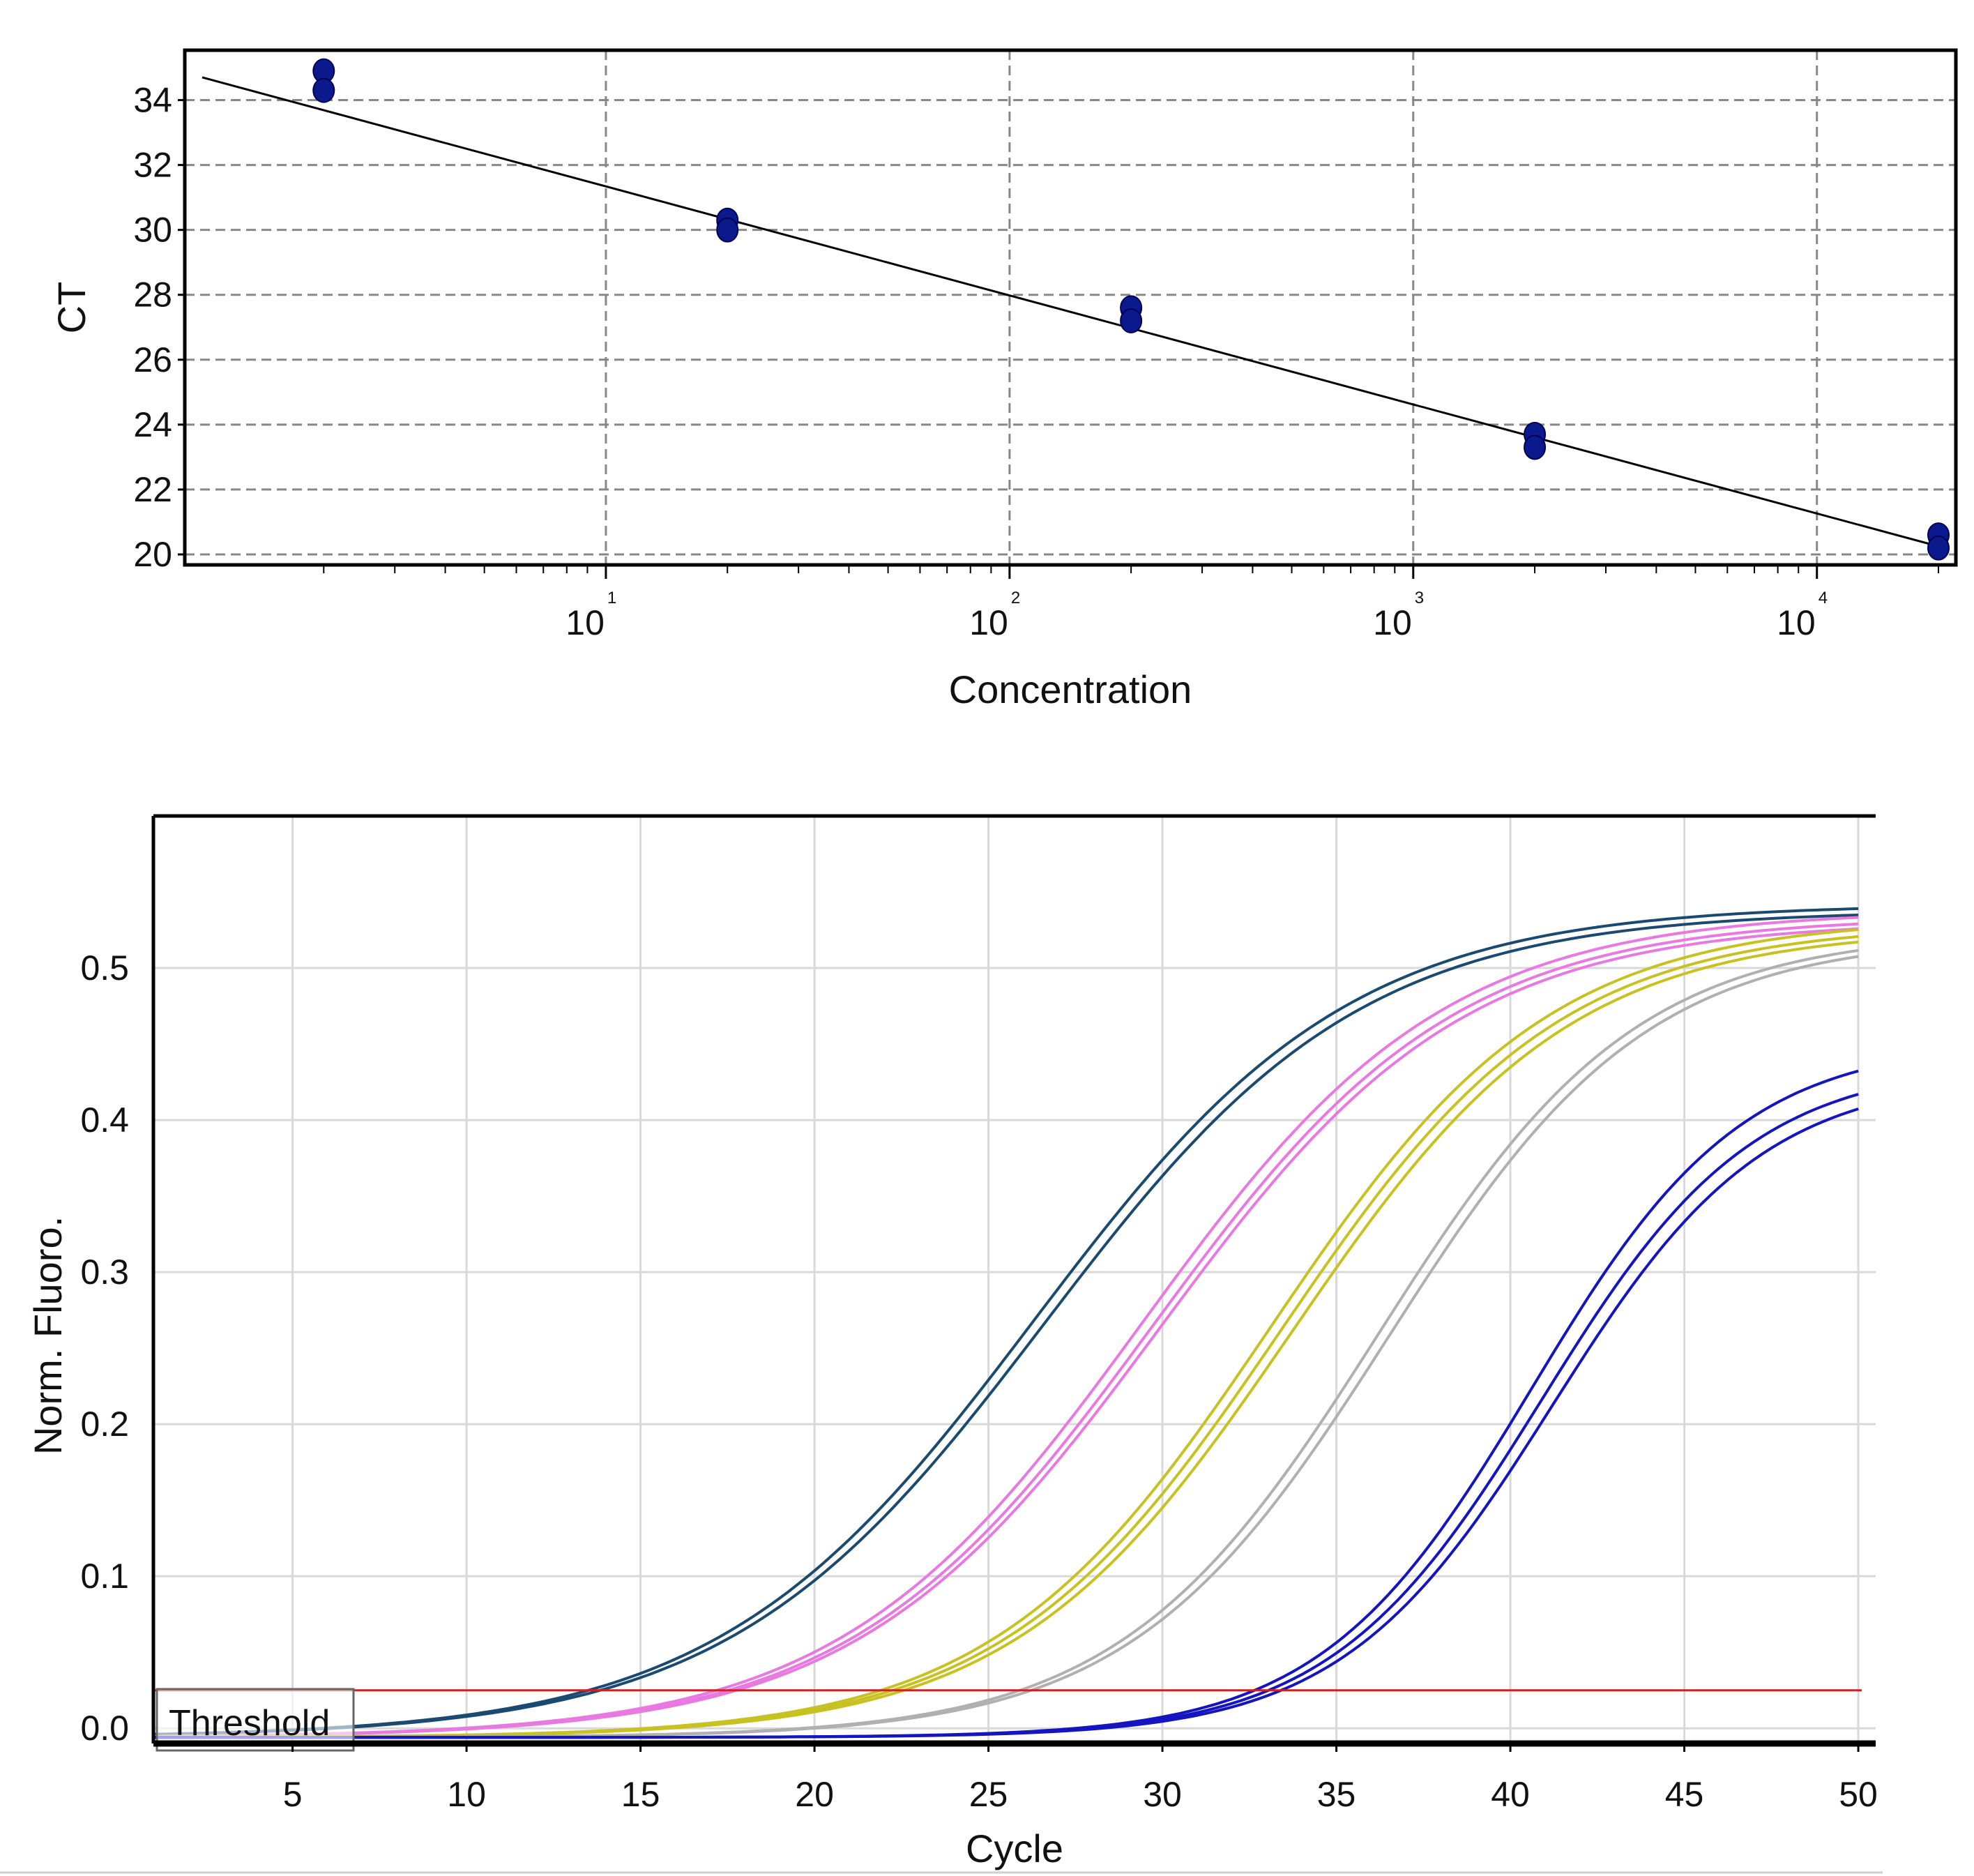  What do you see at coordinates (1080, 1778) in the screenshot?
I see `x-tick-labels: 5 10 15 20 25 30 35 40 45 50` at bounding box center [1080, 1778].